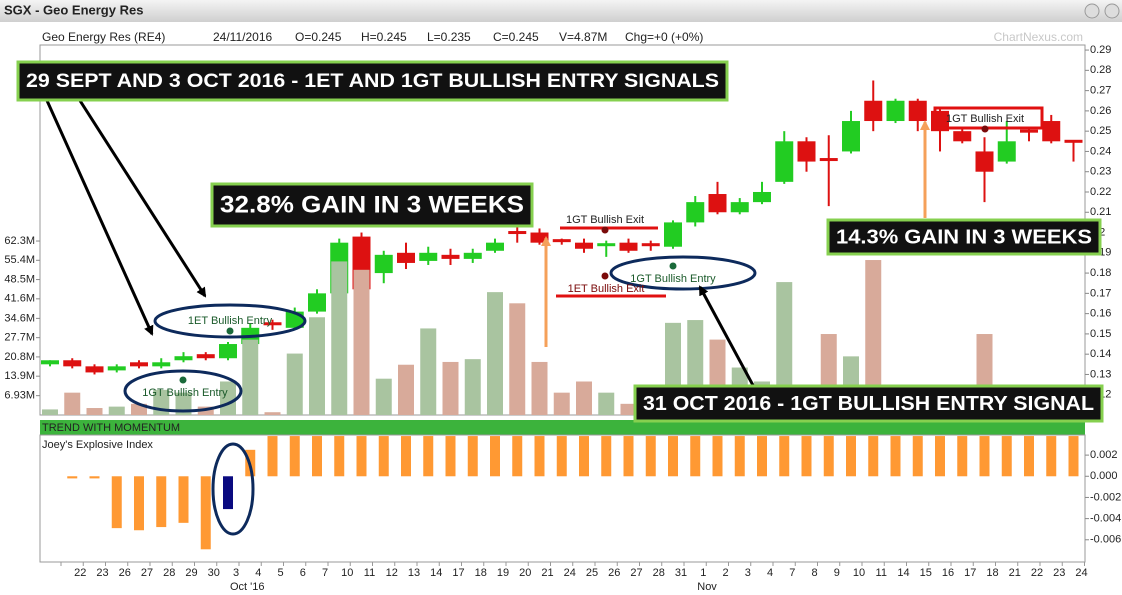 This screenshot has width=1122, height=595. I want to click on trend-band, so click(562, 427).